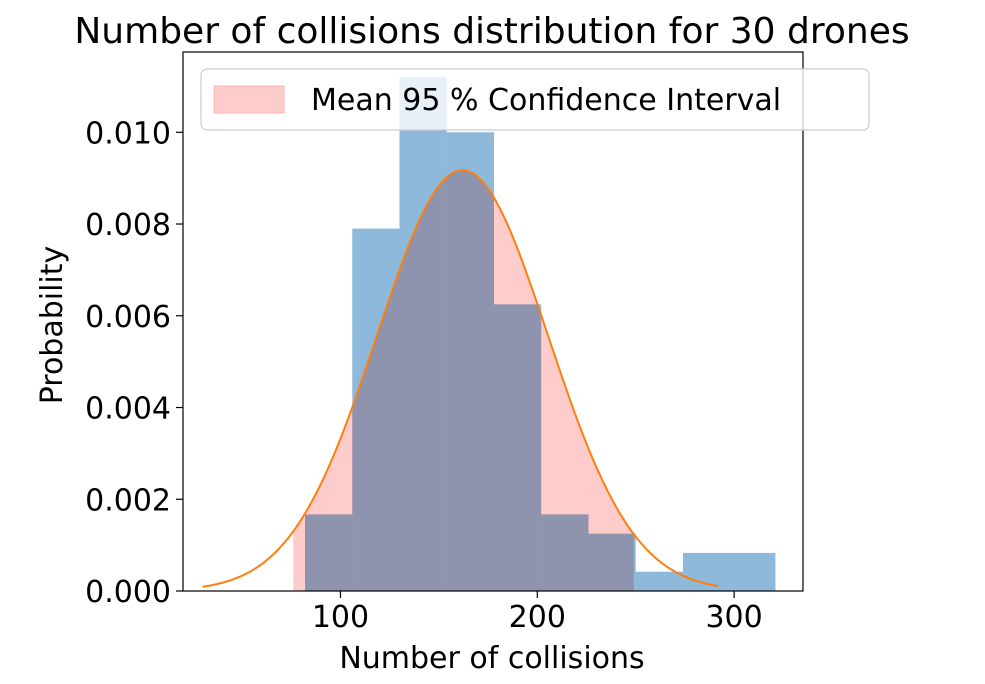 The width and height of the screenshot is (985, 684). Describe the element at coordinates (134, 363) in the screenshot. I see `y-axis: 0.000 0.002 0.004 0.006 0.008 0.010` at that location.